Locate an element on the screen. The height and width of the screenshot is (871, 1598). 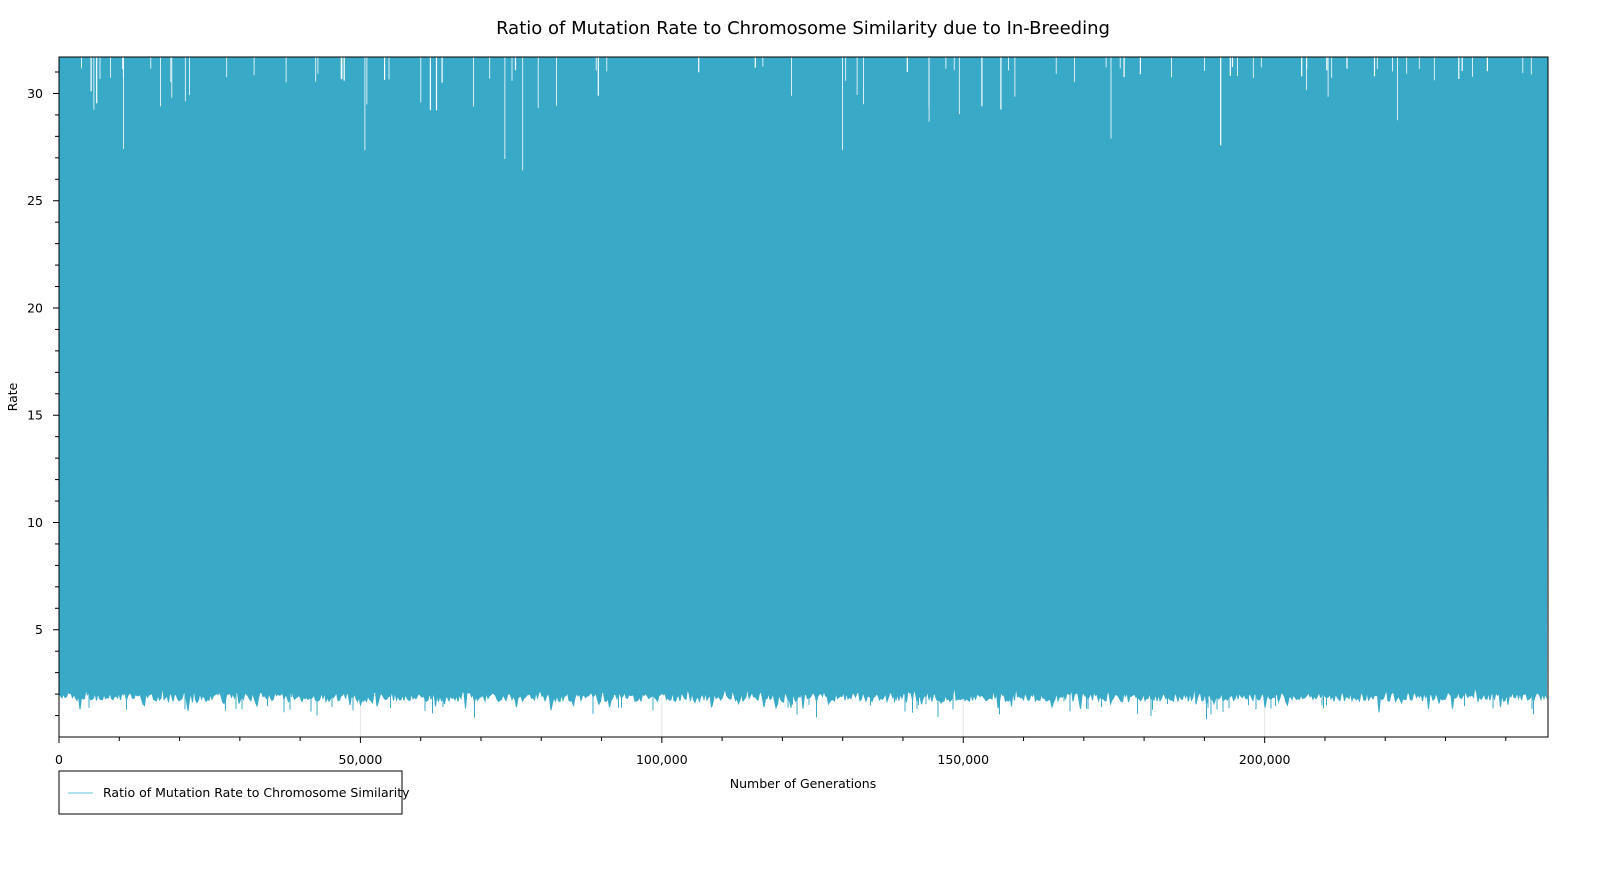
x-tick-label: 100,000 is located at coordinates (662, 759).